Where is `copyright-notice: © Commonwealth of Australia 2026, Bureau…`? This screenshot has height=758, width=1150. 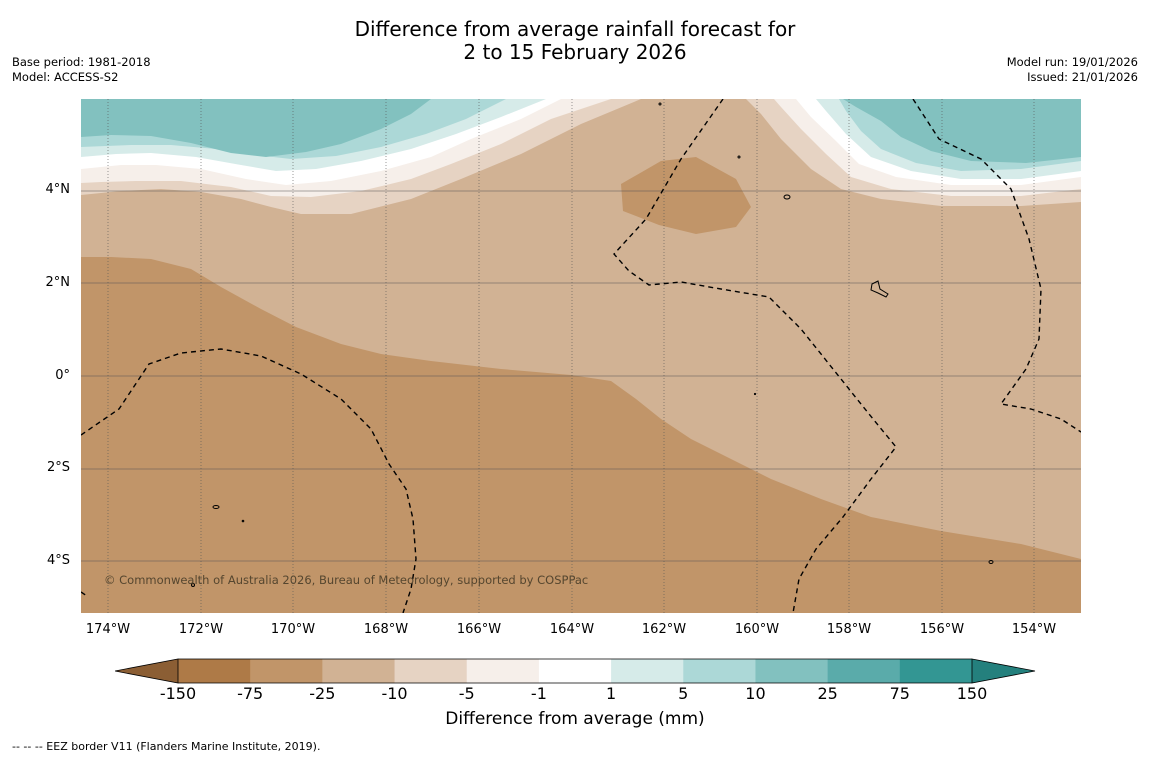
copyright-notice: © Commonwealth of Australia 2026, Bureau… is located at coordinates (346, 580).